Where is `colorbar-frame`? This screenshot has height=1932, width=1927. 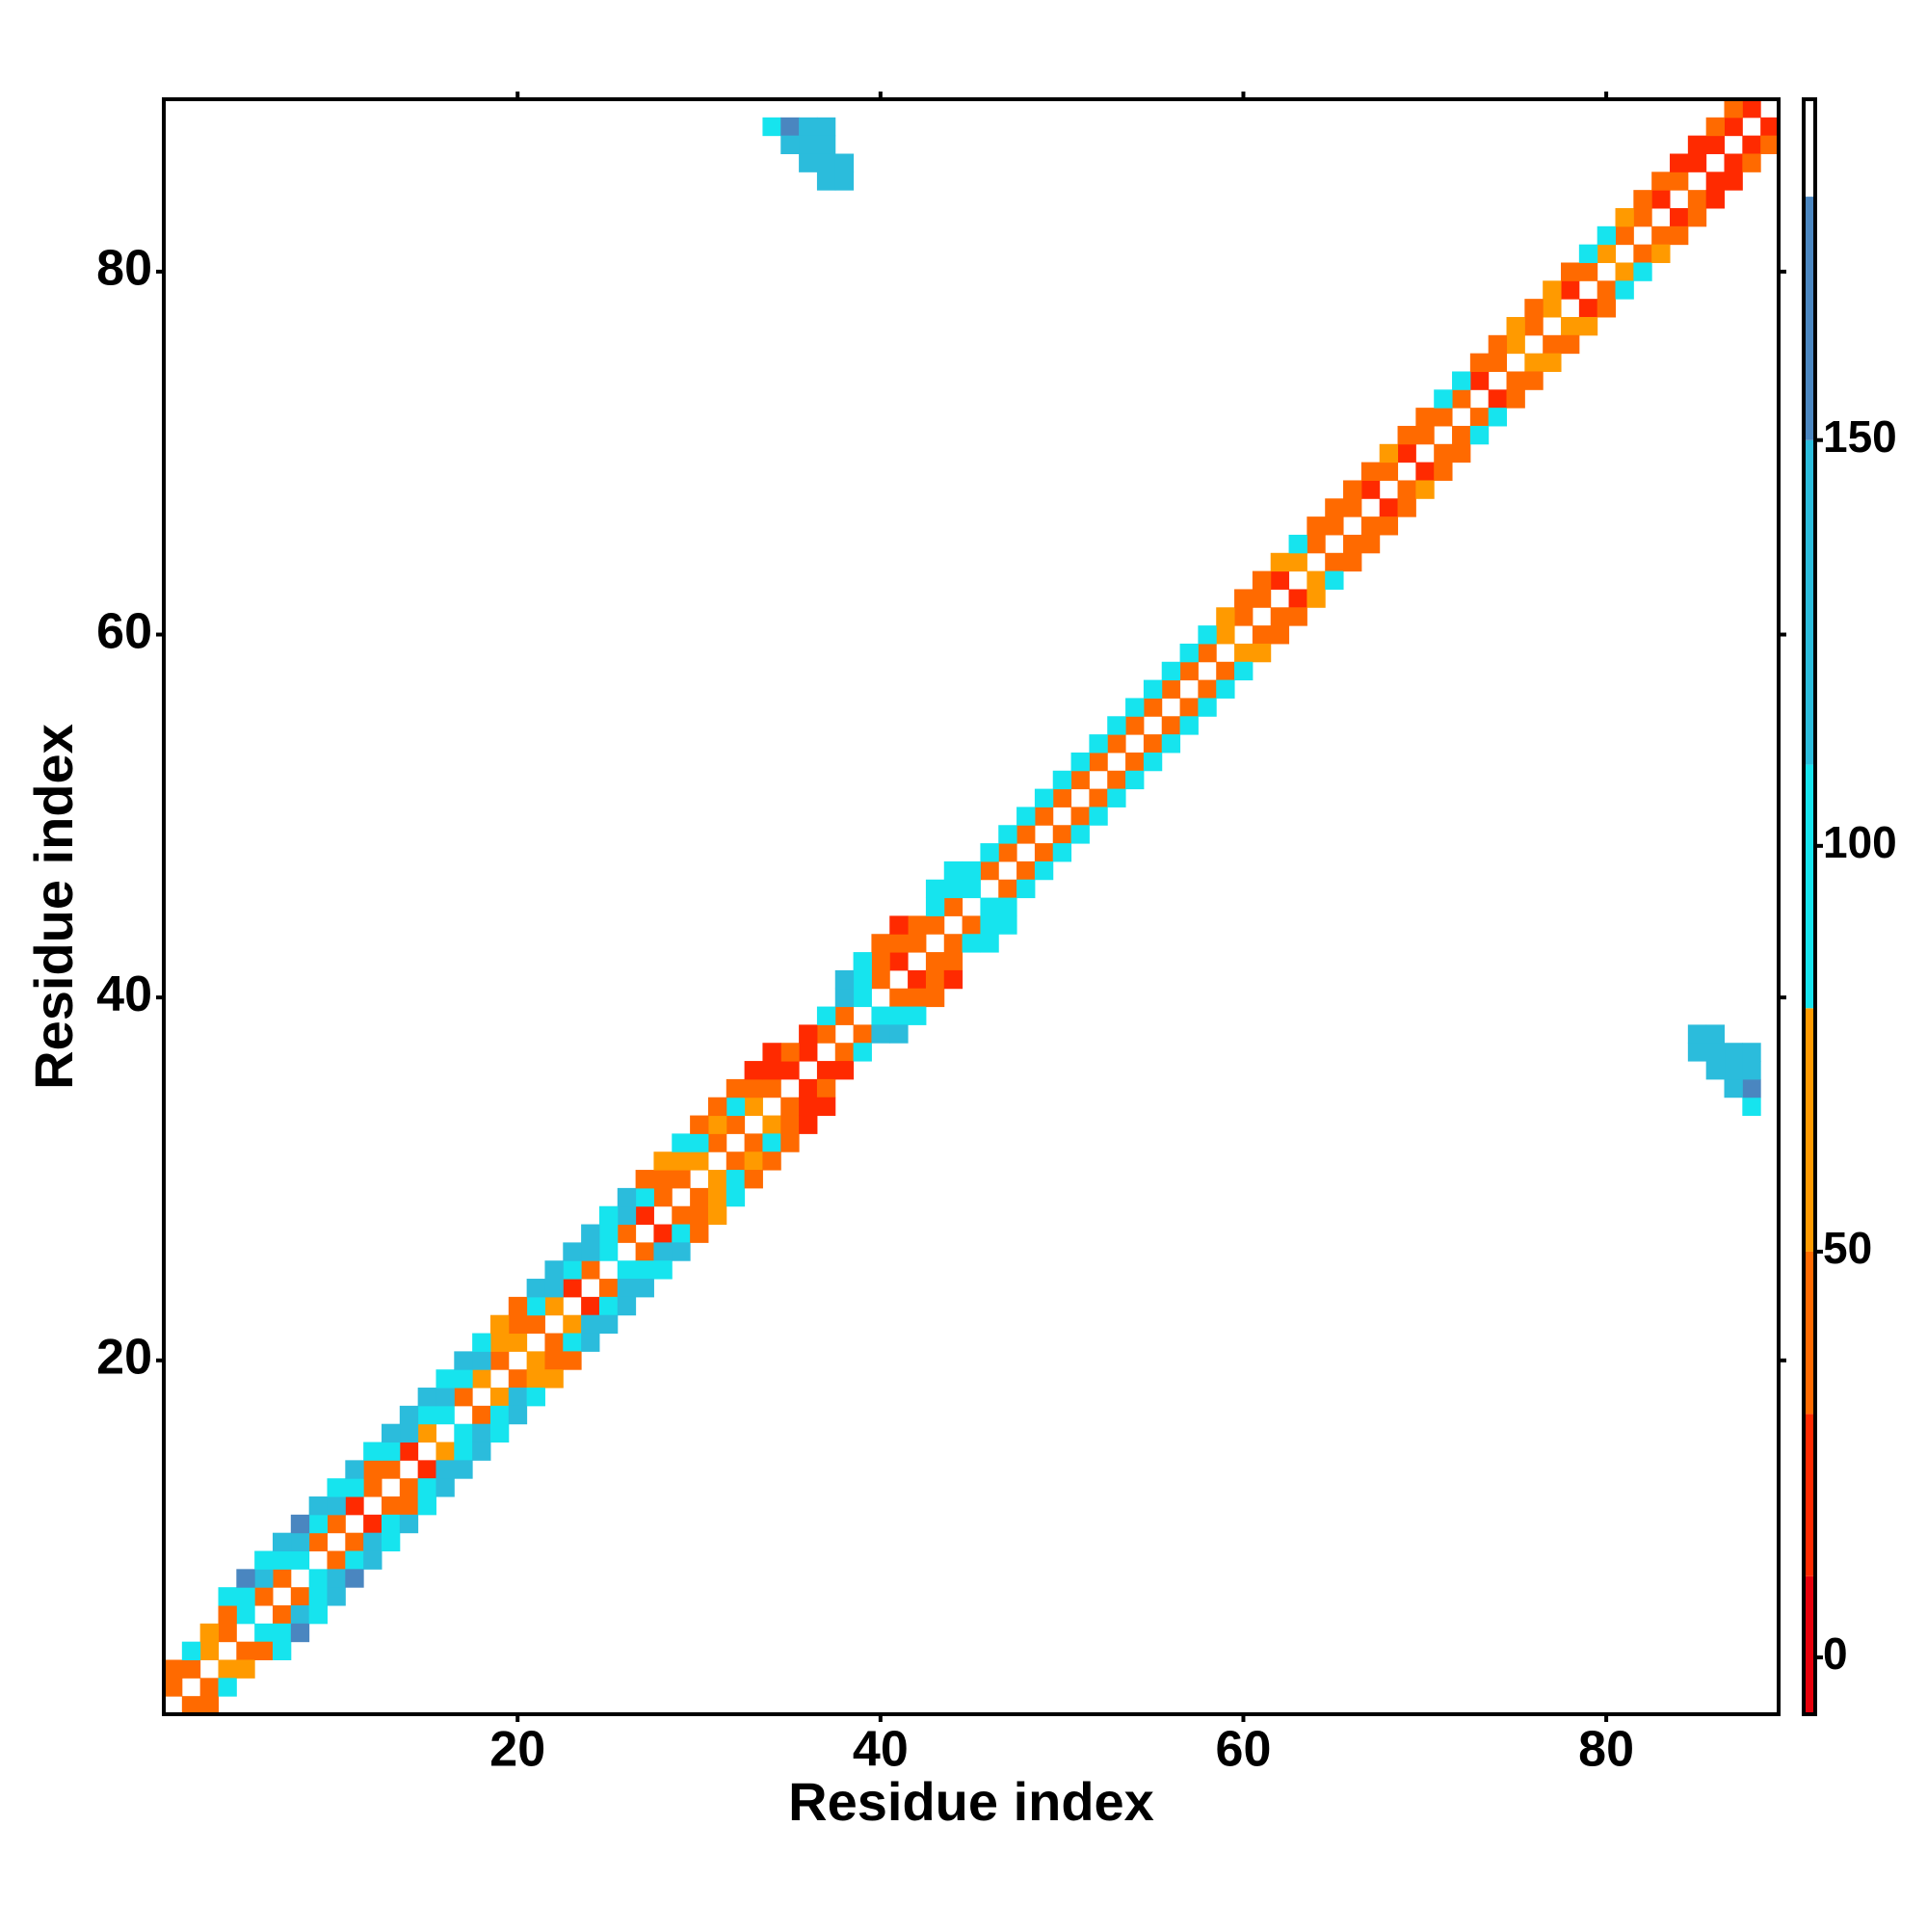 colorbar-frame is located at coordinates (1809, 906).